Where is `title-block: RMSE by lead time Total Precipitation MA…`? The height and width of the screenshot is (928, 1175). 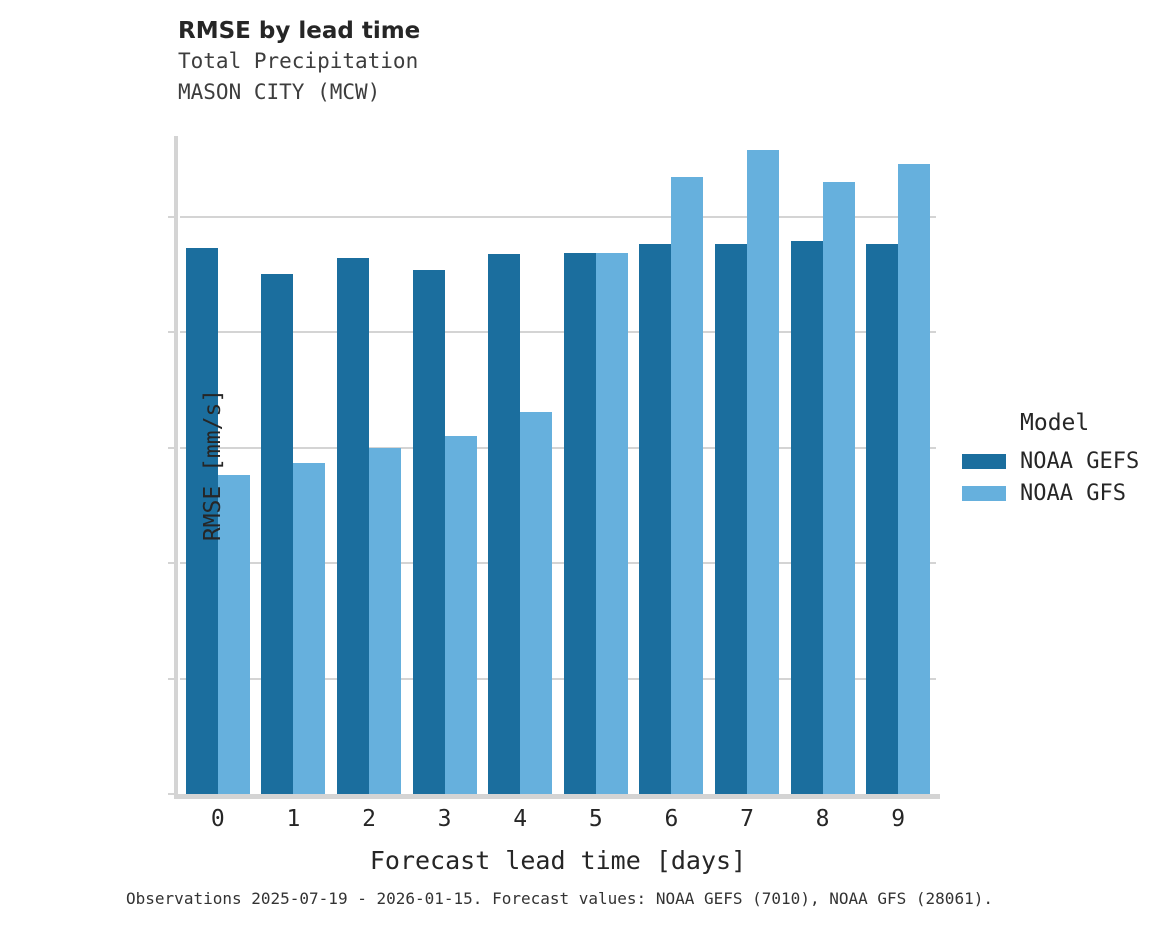
title-block: RMSE by lead time Total Precipitation MA… is located at coordinates (558, 62).